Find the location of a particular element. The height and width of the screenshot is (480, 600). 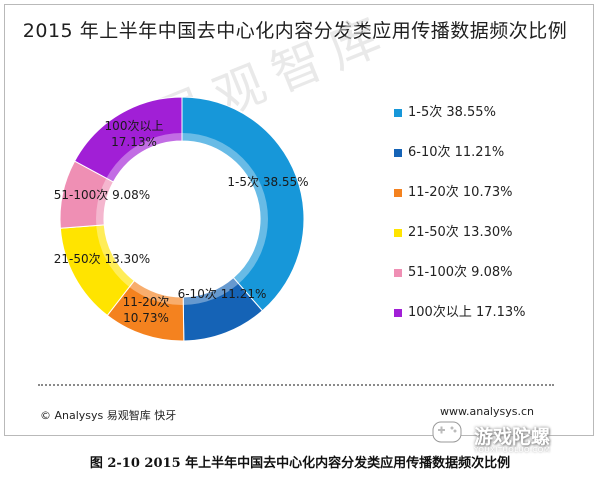

app-logo-icon is located at coordinates (447, 432).